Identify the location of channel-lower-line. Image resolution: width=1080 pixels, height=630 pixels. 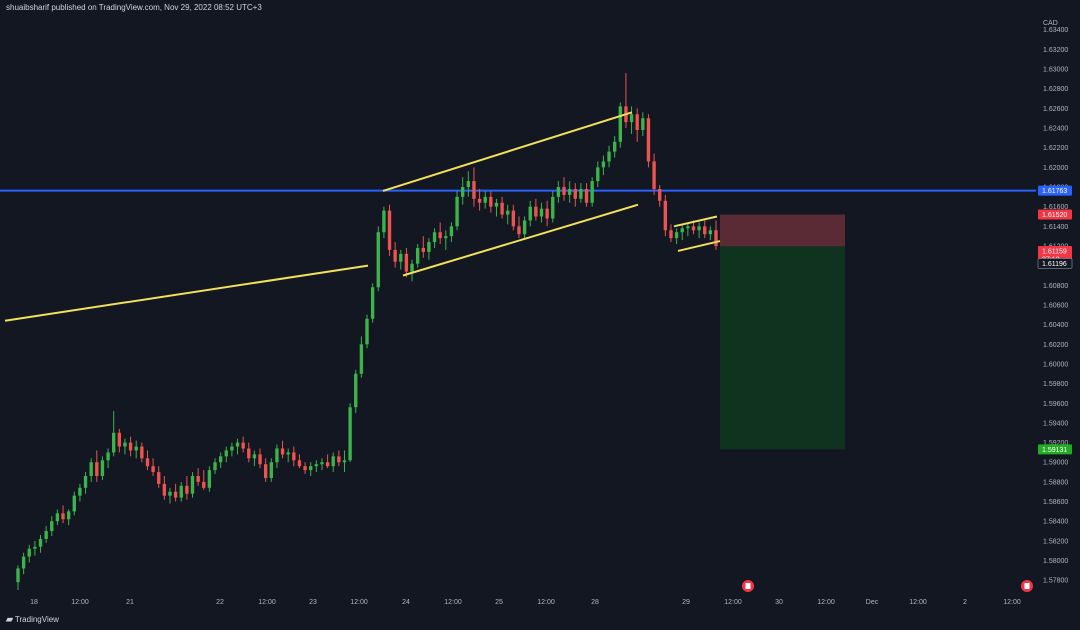
(520, 240).